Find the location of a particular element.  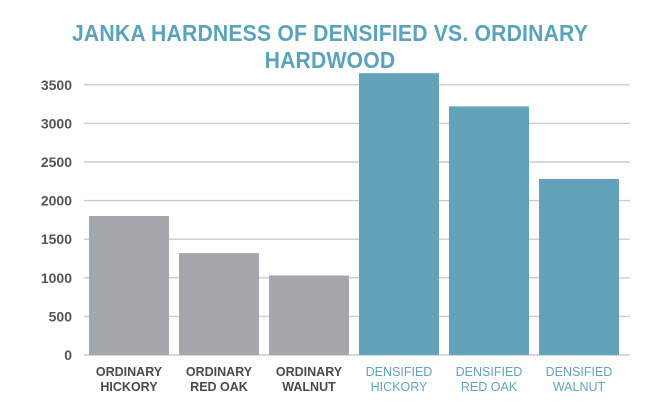

y-tick-label: 3000 is located at coordinates (56, 123).